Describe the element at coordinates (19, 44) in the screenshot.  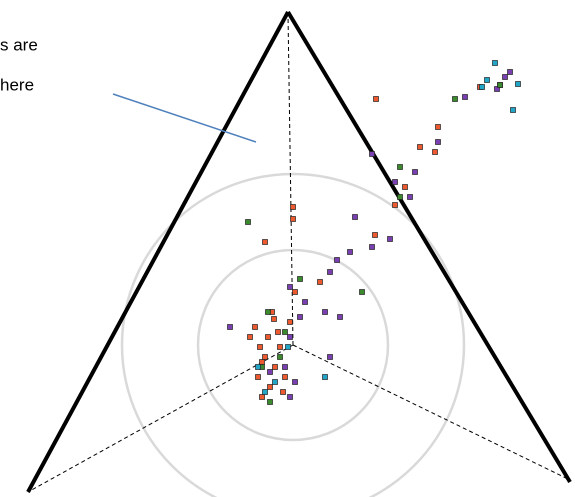
I see `annotation: s are` at that location.